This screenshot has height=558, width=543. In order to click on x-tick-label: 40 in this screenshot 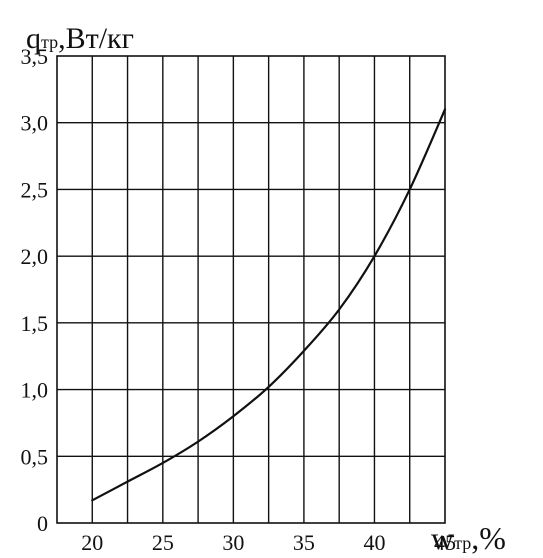, I will do `click(374, 542)`.